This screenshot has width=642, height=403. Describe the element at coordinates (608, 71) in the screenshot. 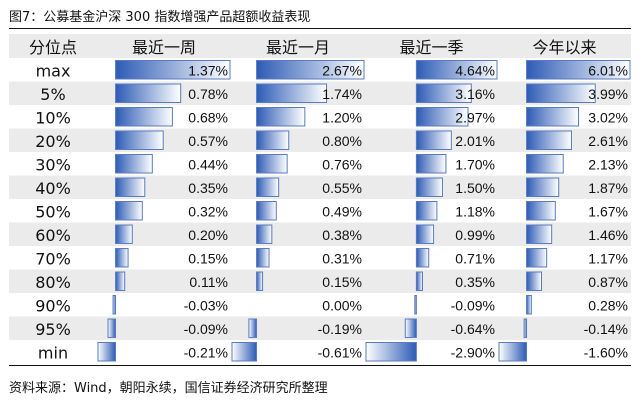

I see `data-label: 6.01%` at that location.